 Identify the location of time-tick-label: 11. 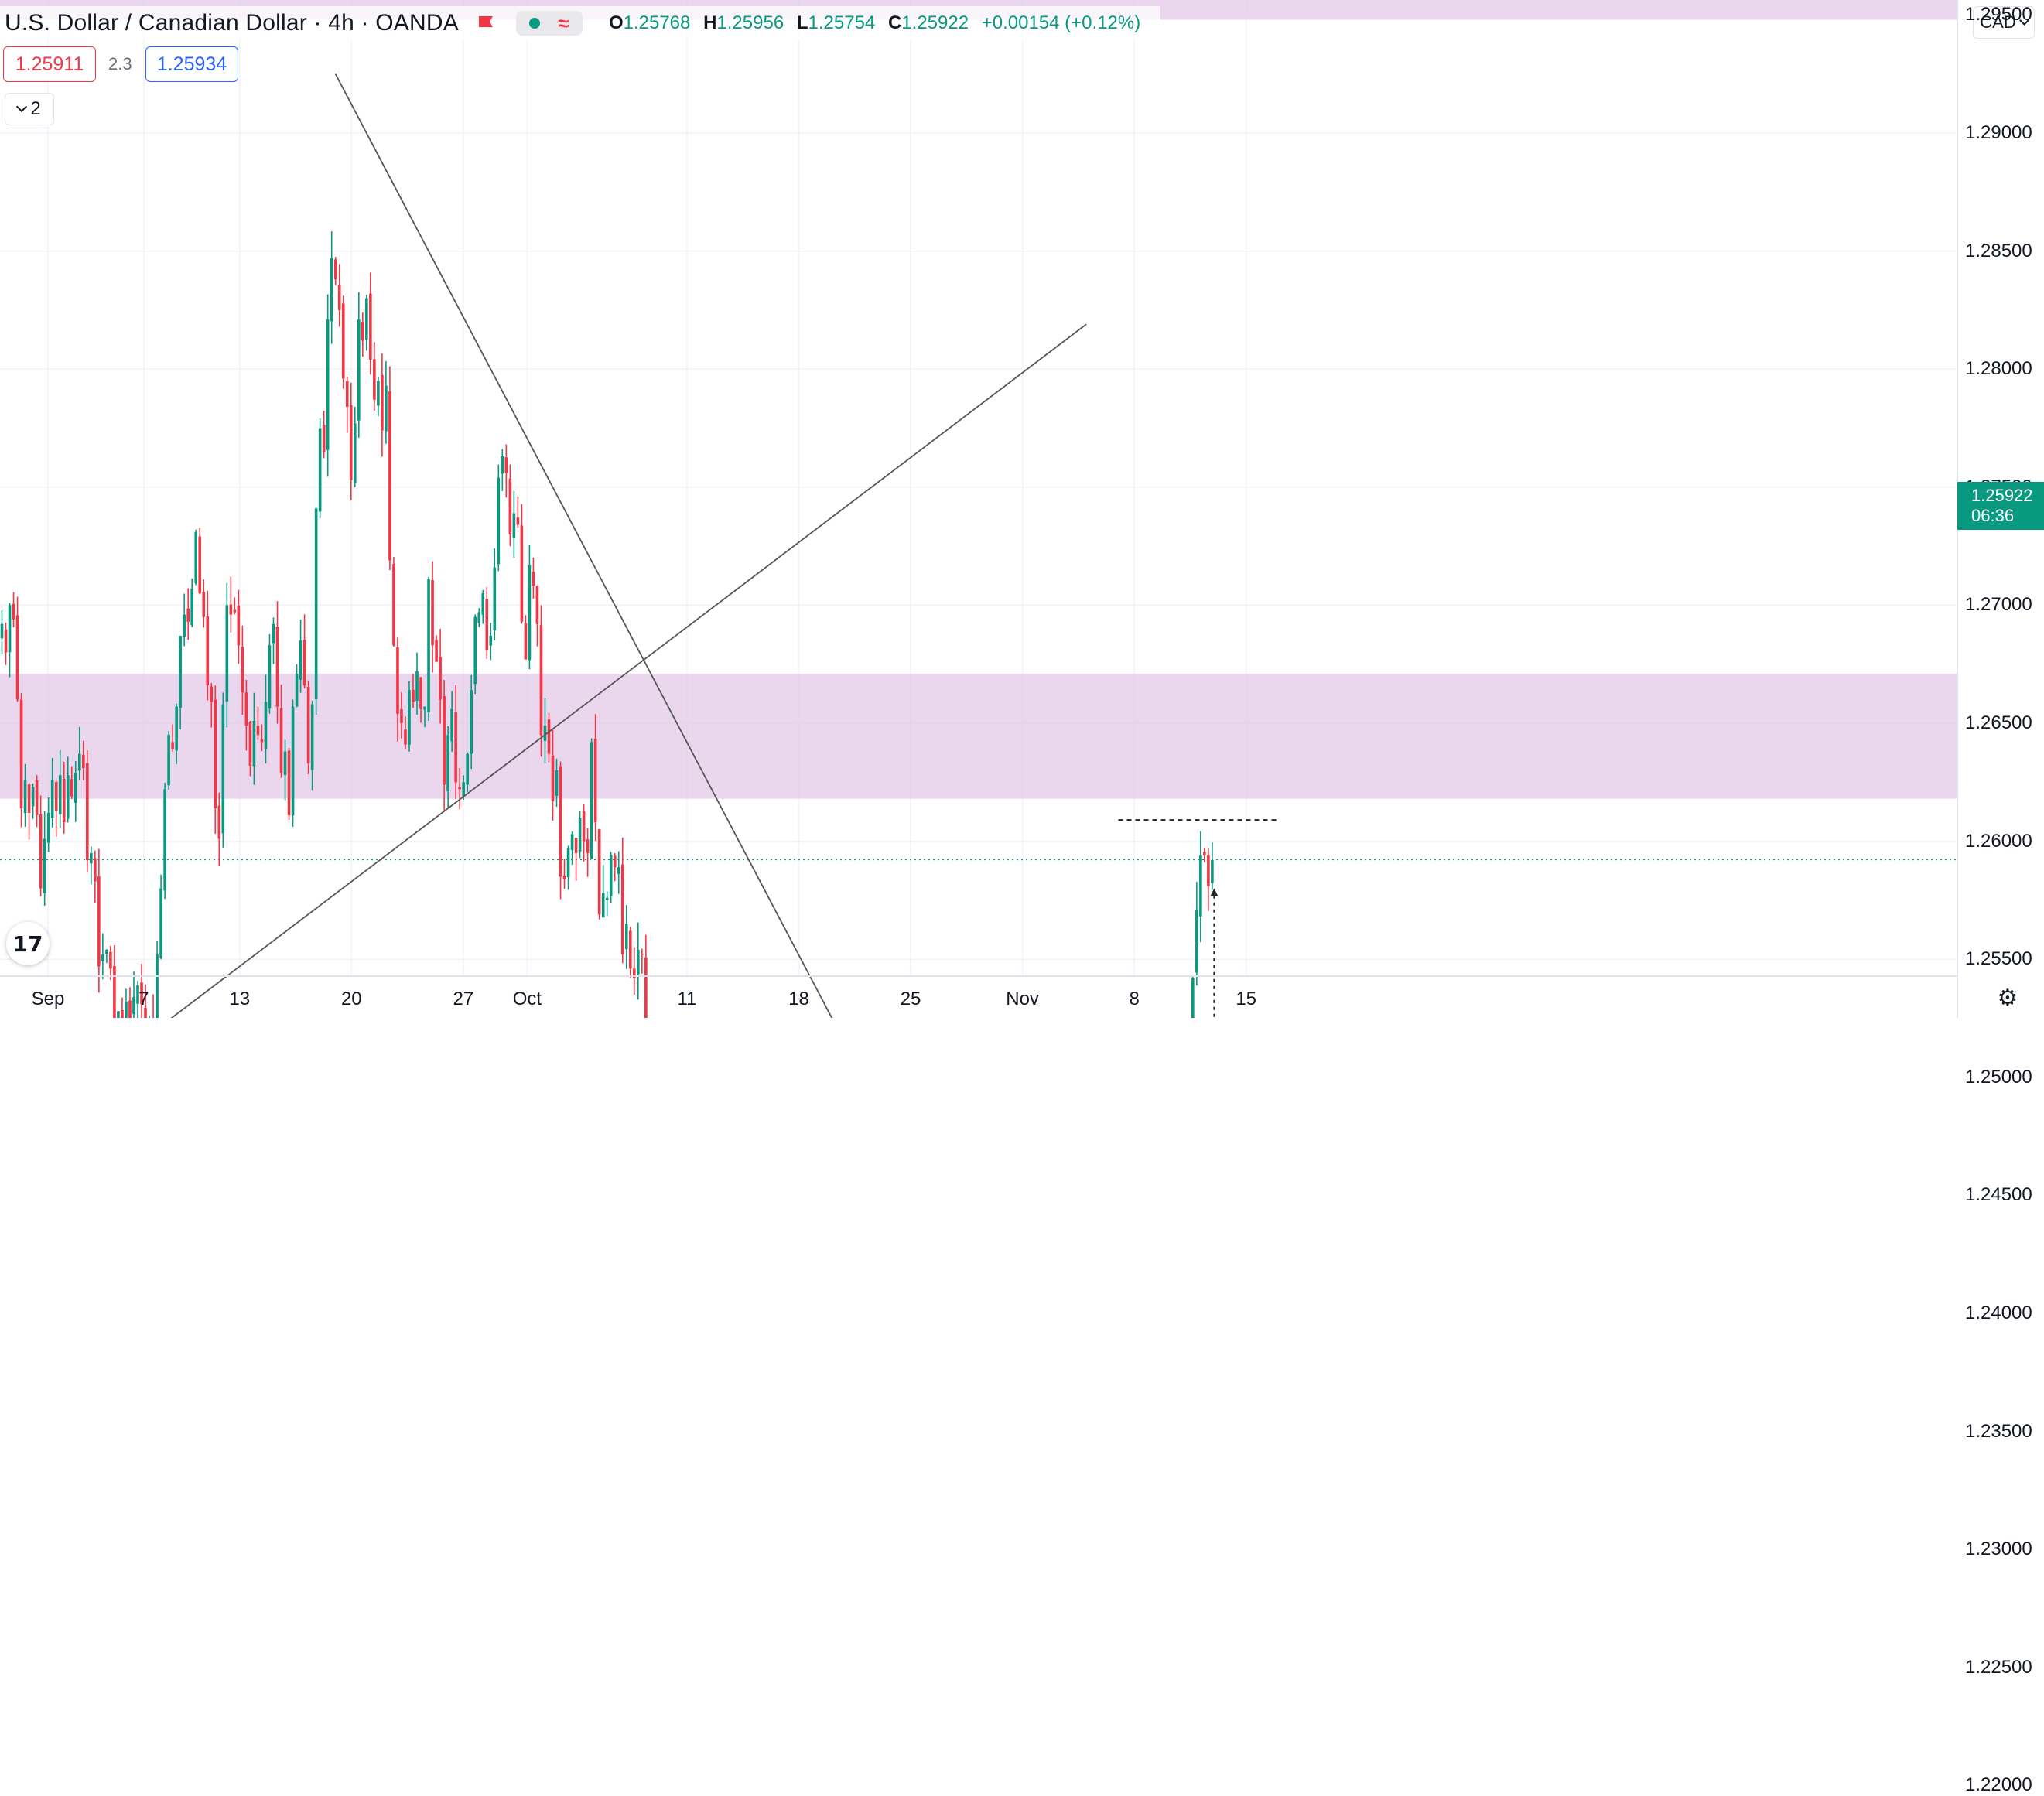
(686, 999).